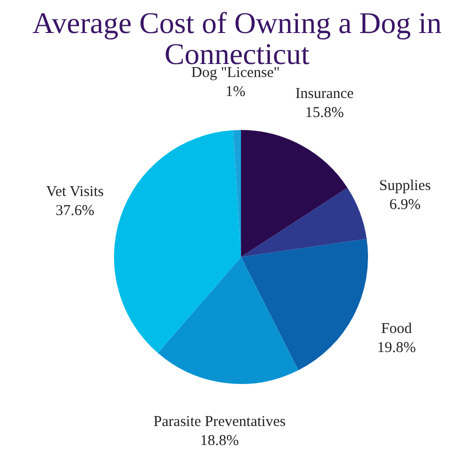 This screenshot has width=474, height=474. I want to click on data-label: 37.6%, so click(75, 210).